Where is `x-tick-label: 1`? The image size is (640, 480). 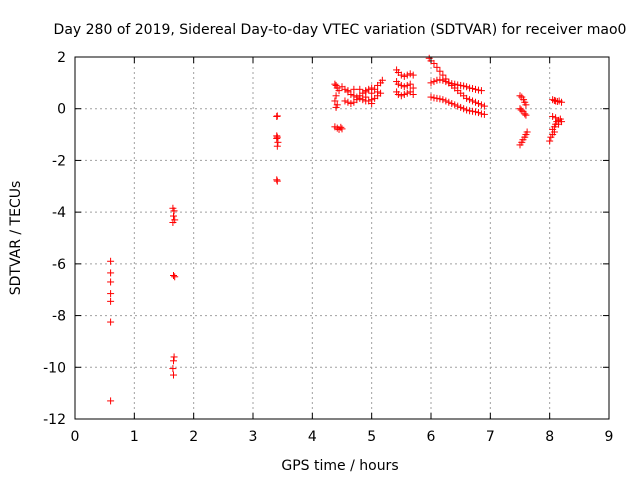
x-tick-label: 1 is located at coordinates (134, 437).